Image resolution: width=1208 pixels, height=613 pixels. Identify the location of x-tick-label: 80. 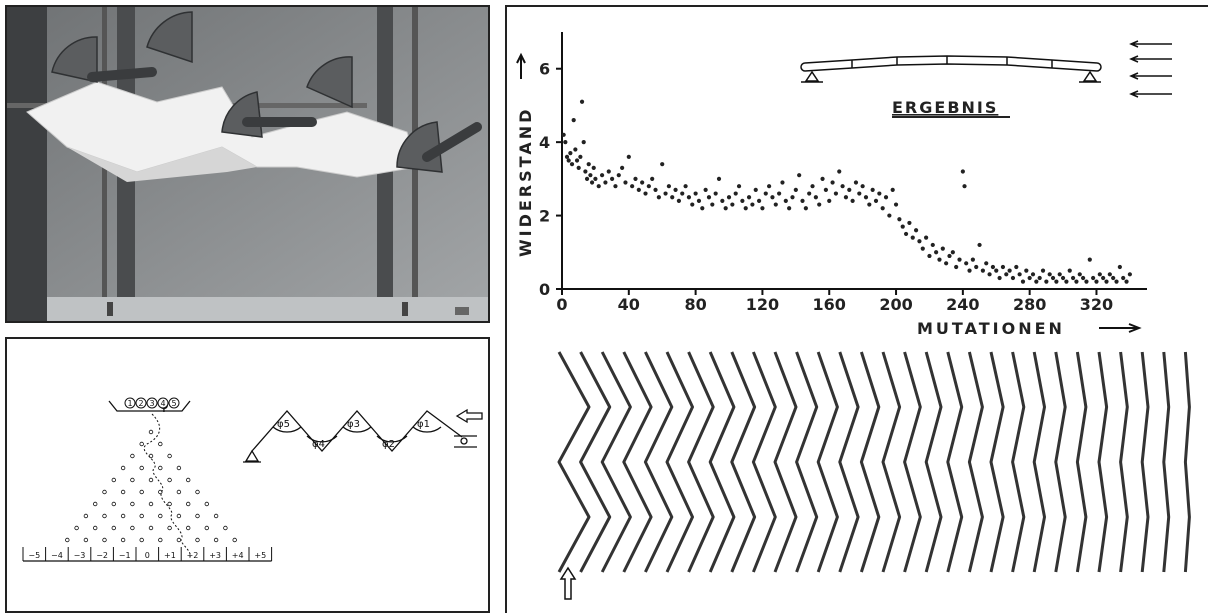
(695, 304).